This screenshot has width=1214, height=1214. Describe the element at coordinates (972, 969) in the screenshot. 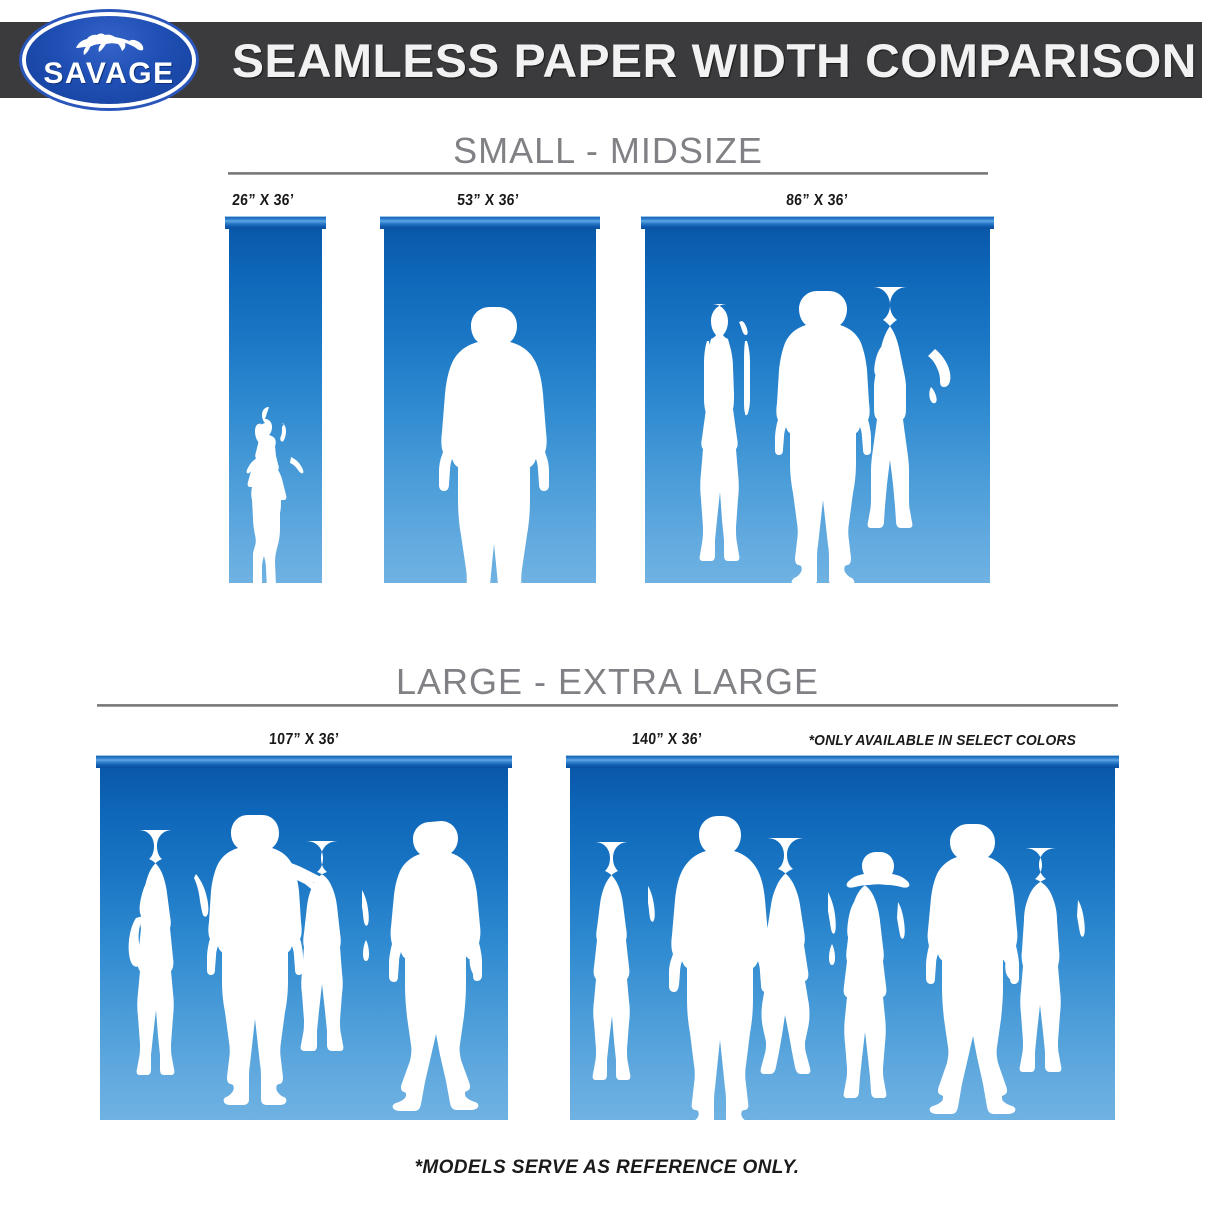

I see `silhouette-man-jacket` at that location.